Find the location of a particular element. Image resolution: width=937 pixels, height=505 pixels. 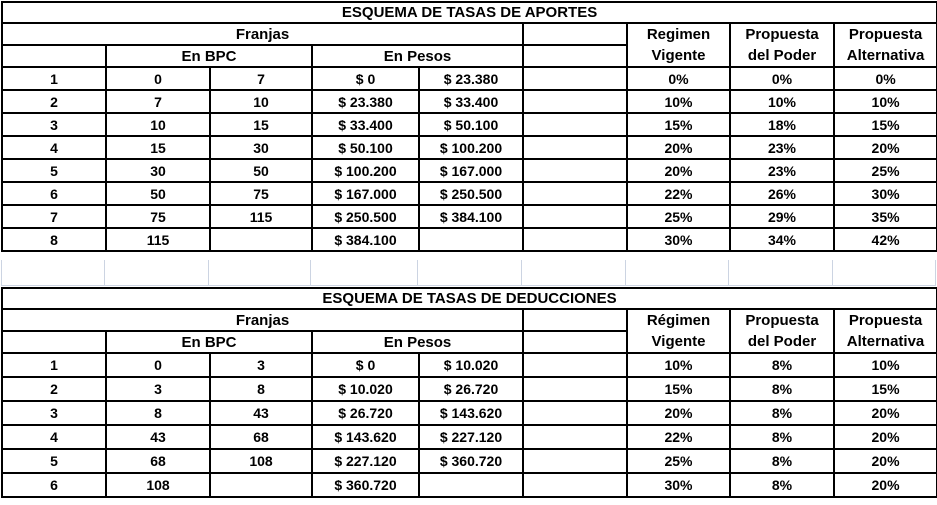

cell-pesos-to: $ 23.380 is located at coordinates (471, 78).